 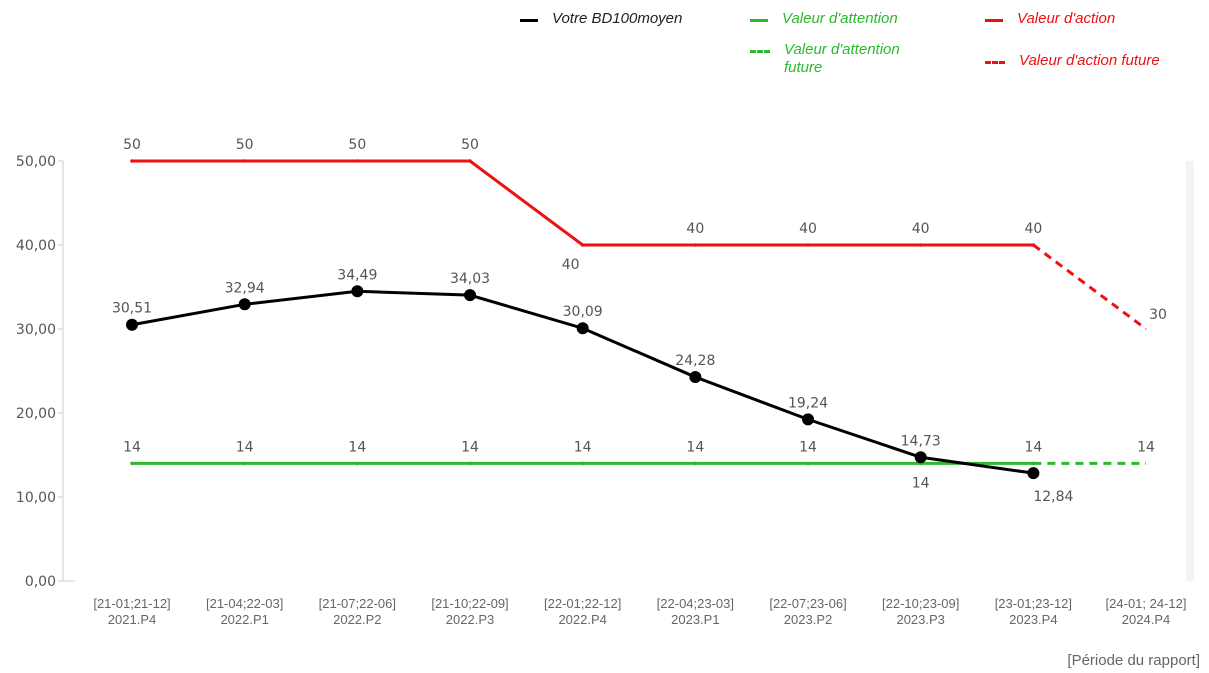 I want to click on x-tick-label: 2022.P4, so click(x=582, y=619).